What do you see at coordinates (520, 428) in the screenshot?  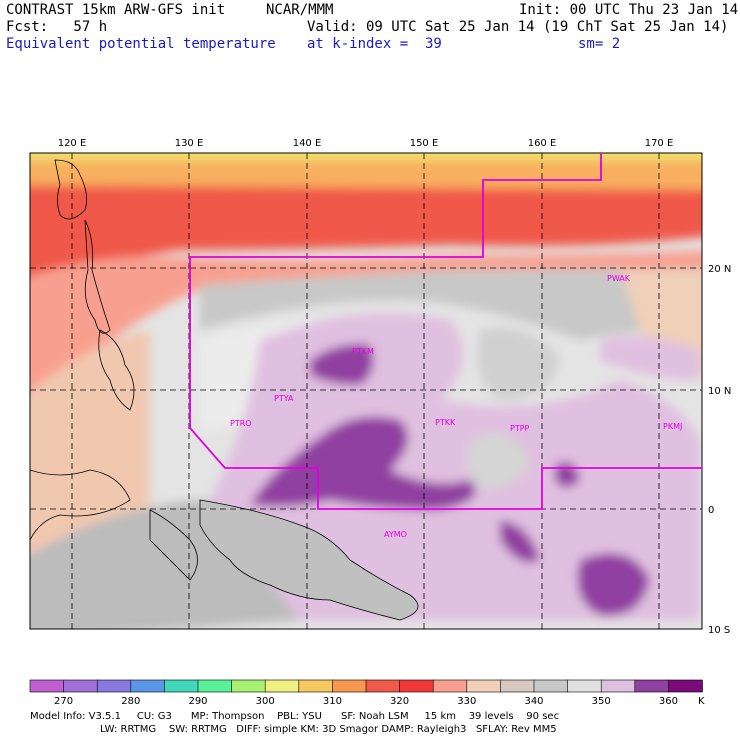 I see `station-ptpp: PTPP` at bounding box center [520, 428].